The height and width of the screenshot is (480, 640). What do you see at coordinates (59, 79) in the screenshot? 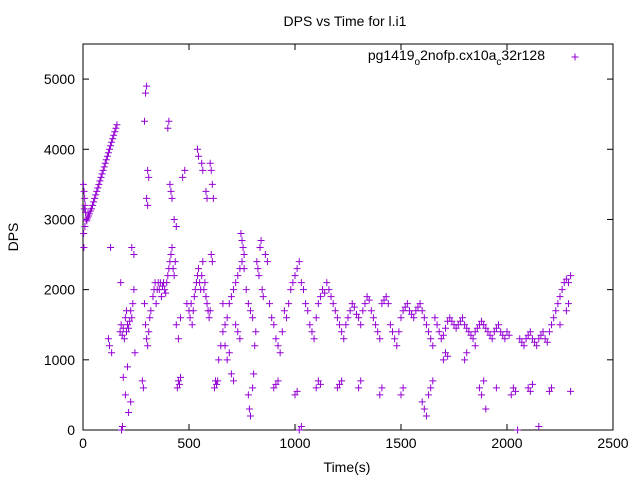
I see `y-tick-label: 5000` at bounding box center [59, 79].